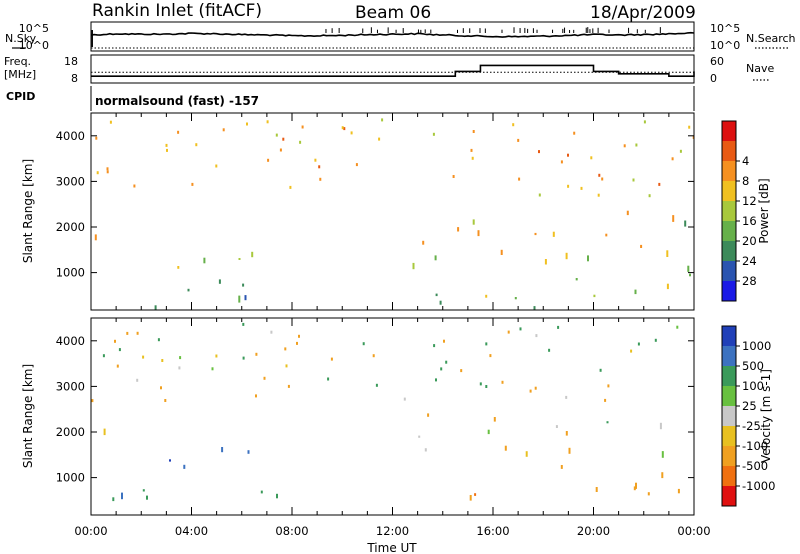 The width and height of the screenshot is (800, 554). I want to click on xtick-label: 12:00, so click(392, 531).